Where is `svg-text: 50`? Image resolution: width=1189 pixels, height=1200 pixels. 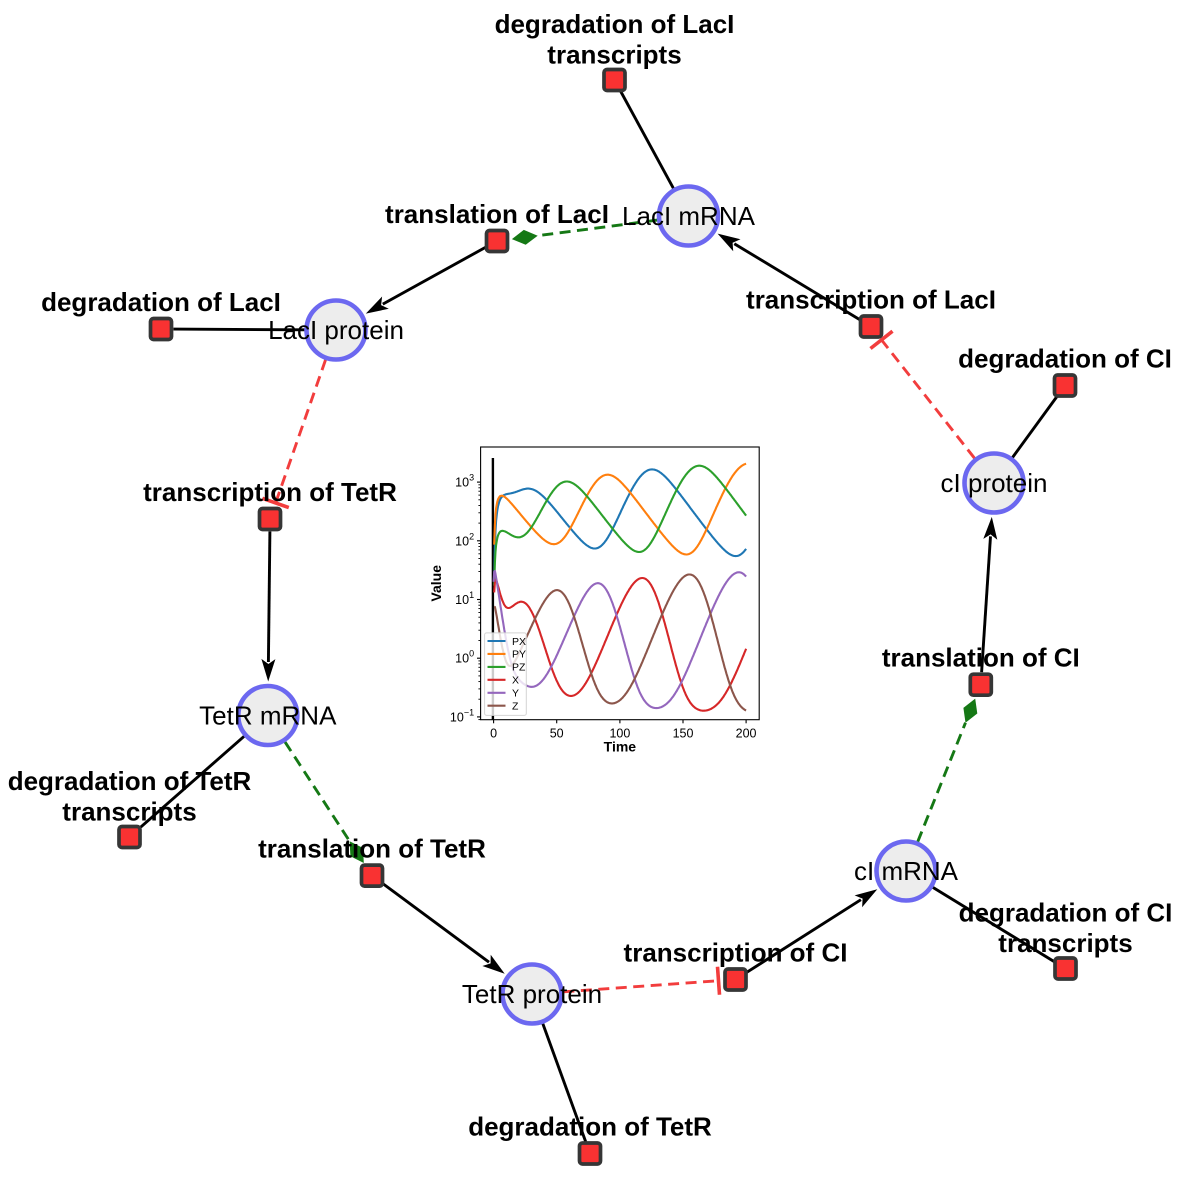 svg-text: 50 is located at coordinates (557, 734).